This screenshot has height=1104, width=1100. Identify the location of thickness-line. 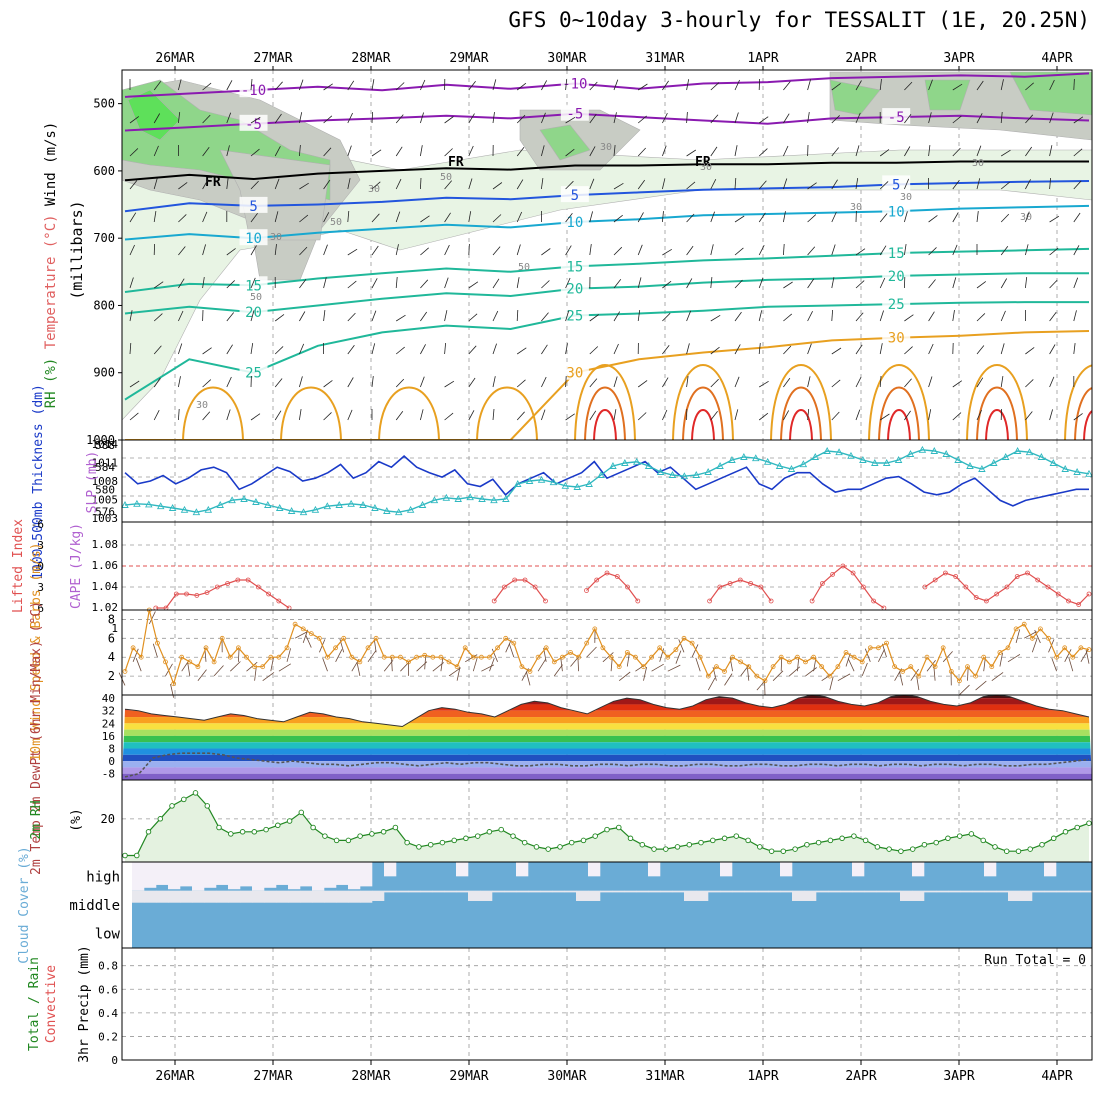
(607, 481).